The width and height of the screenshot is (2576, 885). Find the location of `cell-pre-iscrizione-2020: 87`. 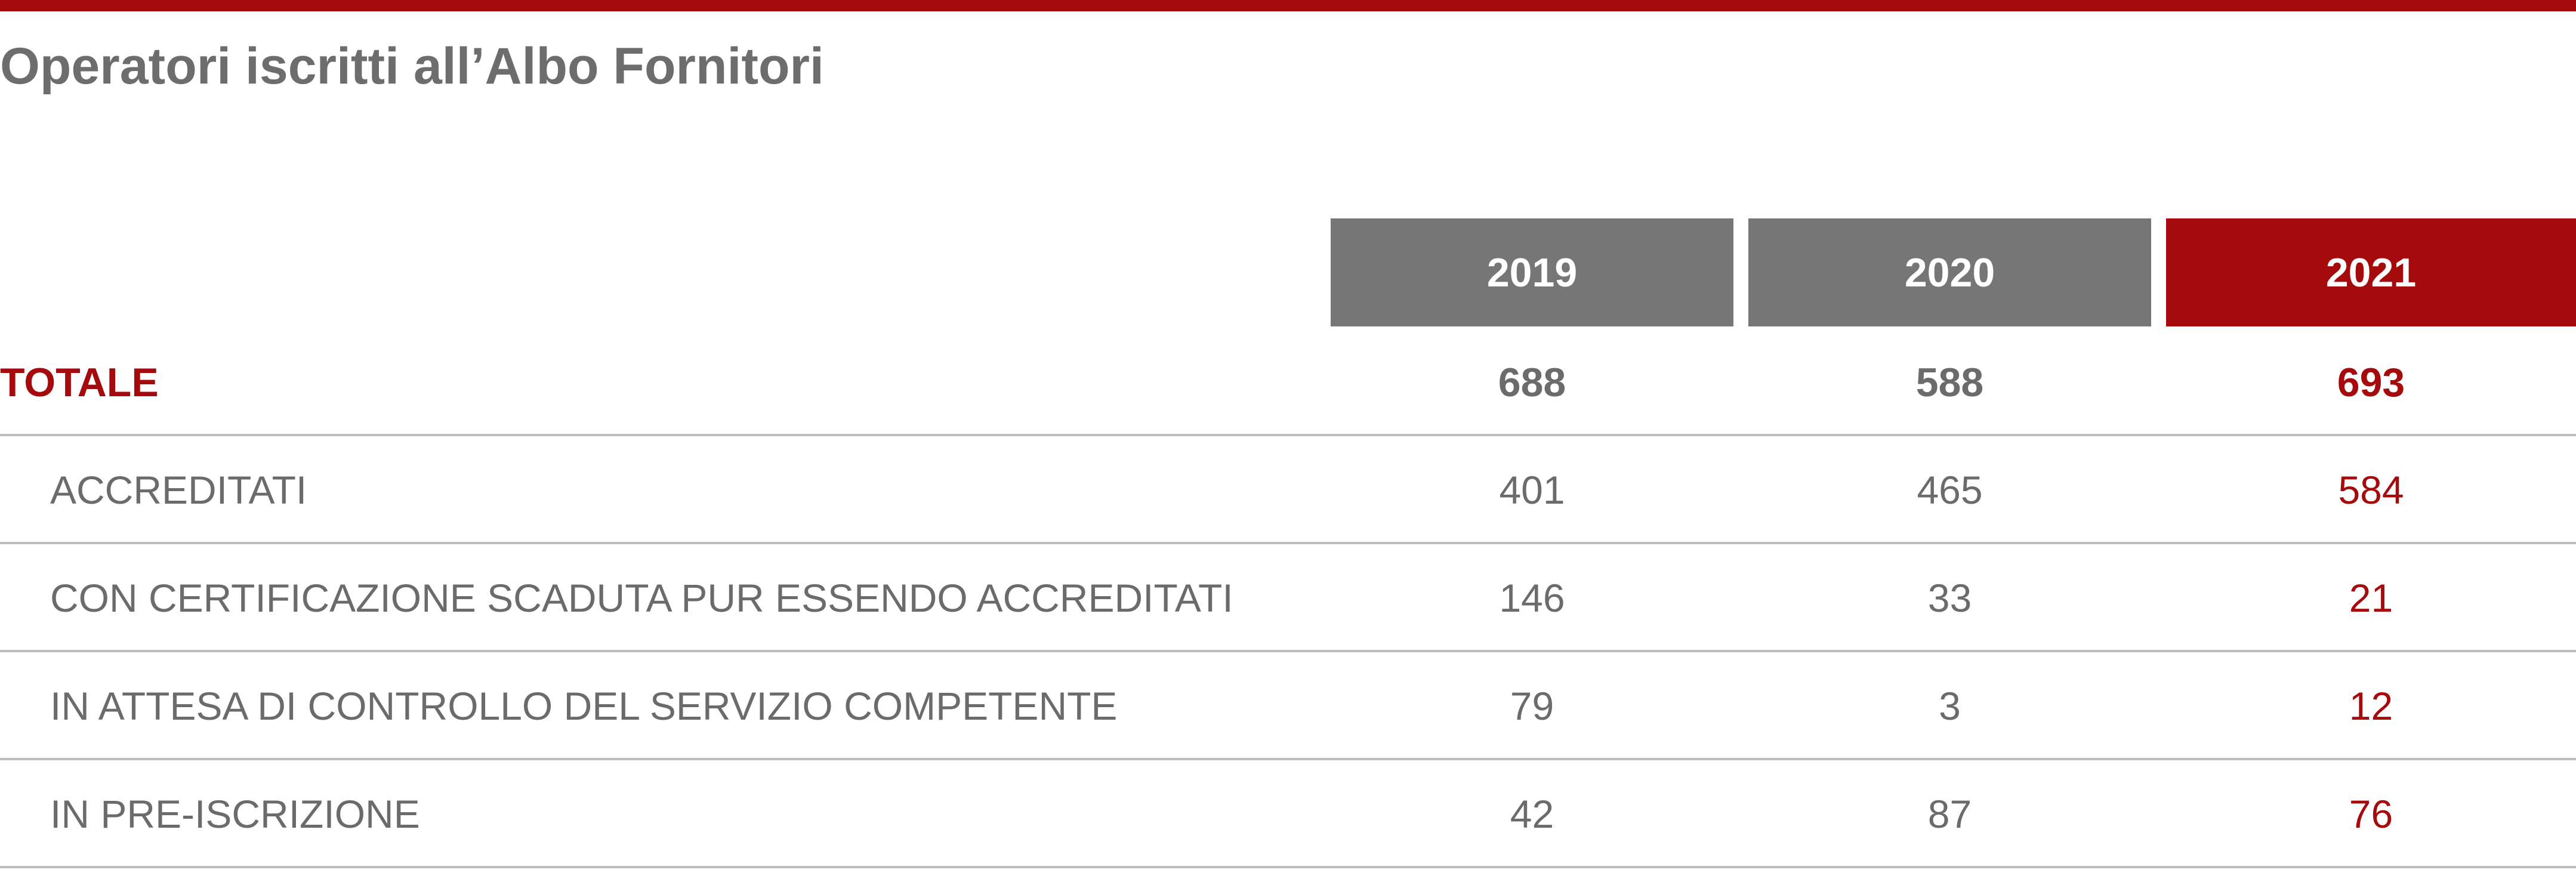

cell-pre-iscrizione-2020: 87 is located at coordinates (1950, 814).